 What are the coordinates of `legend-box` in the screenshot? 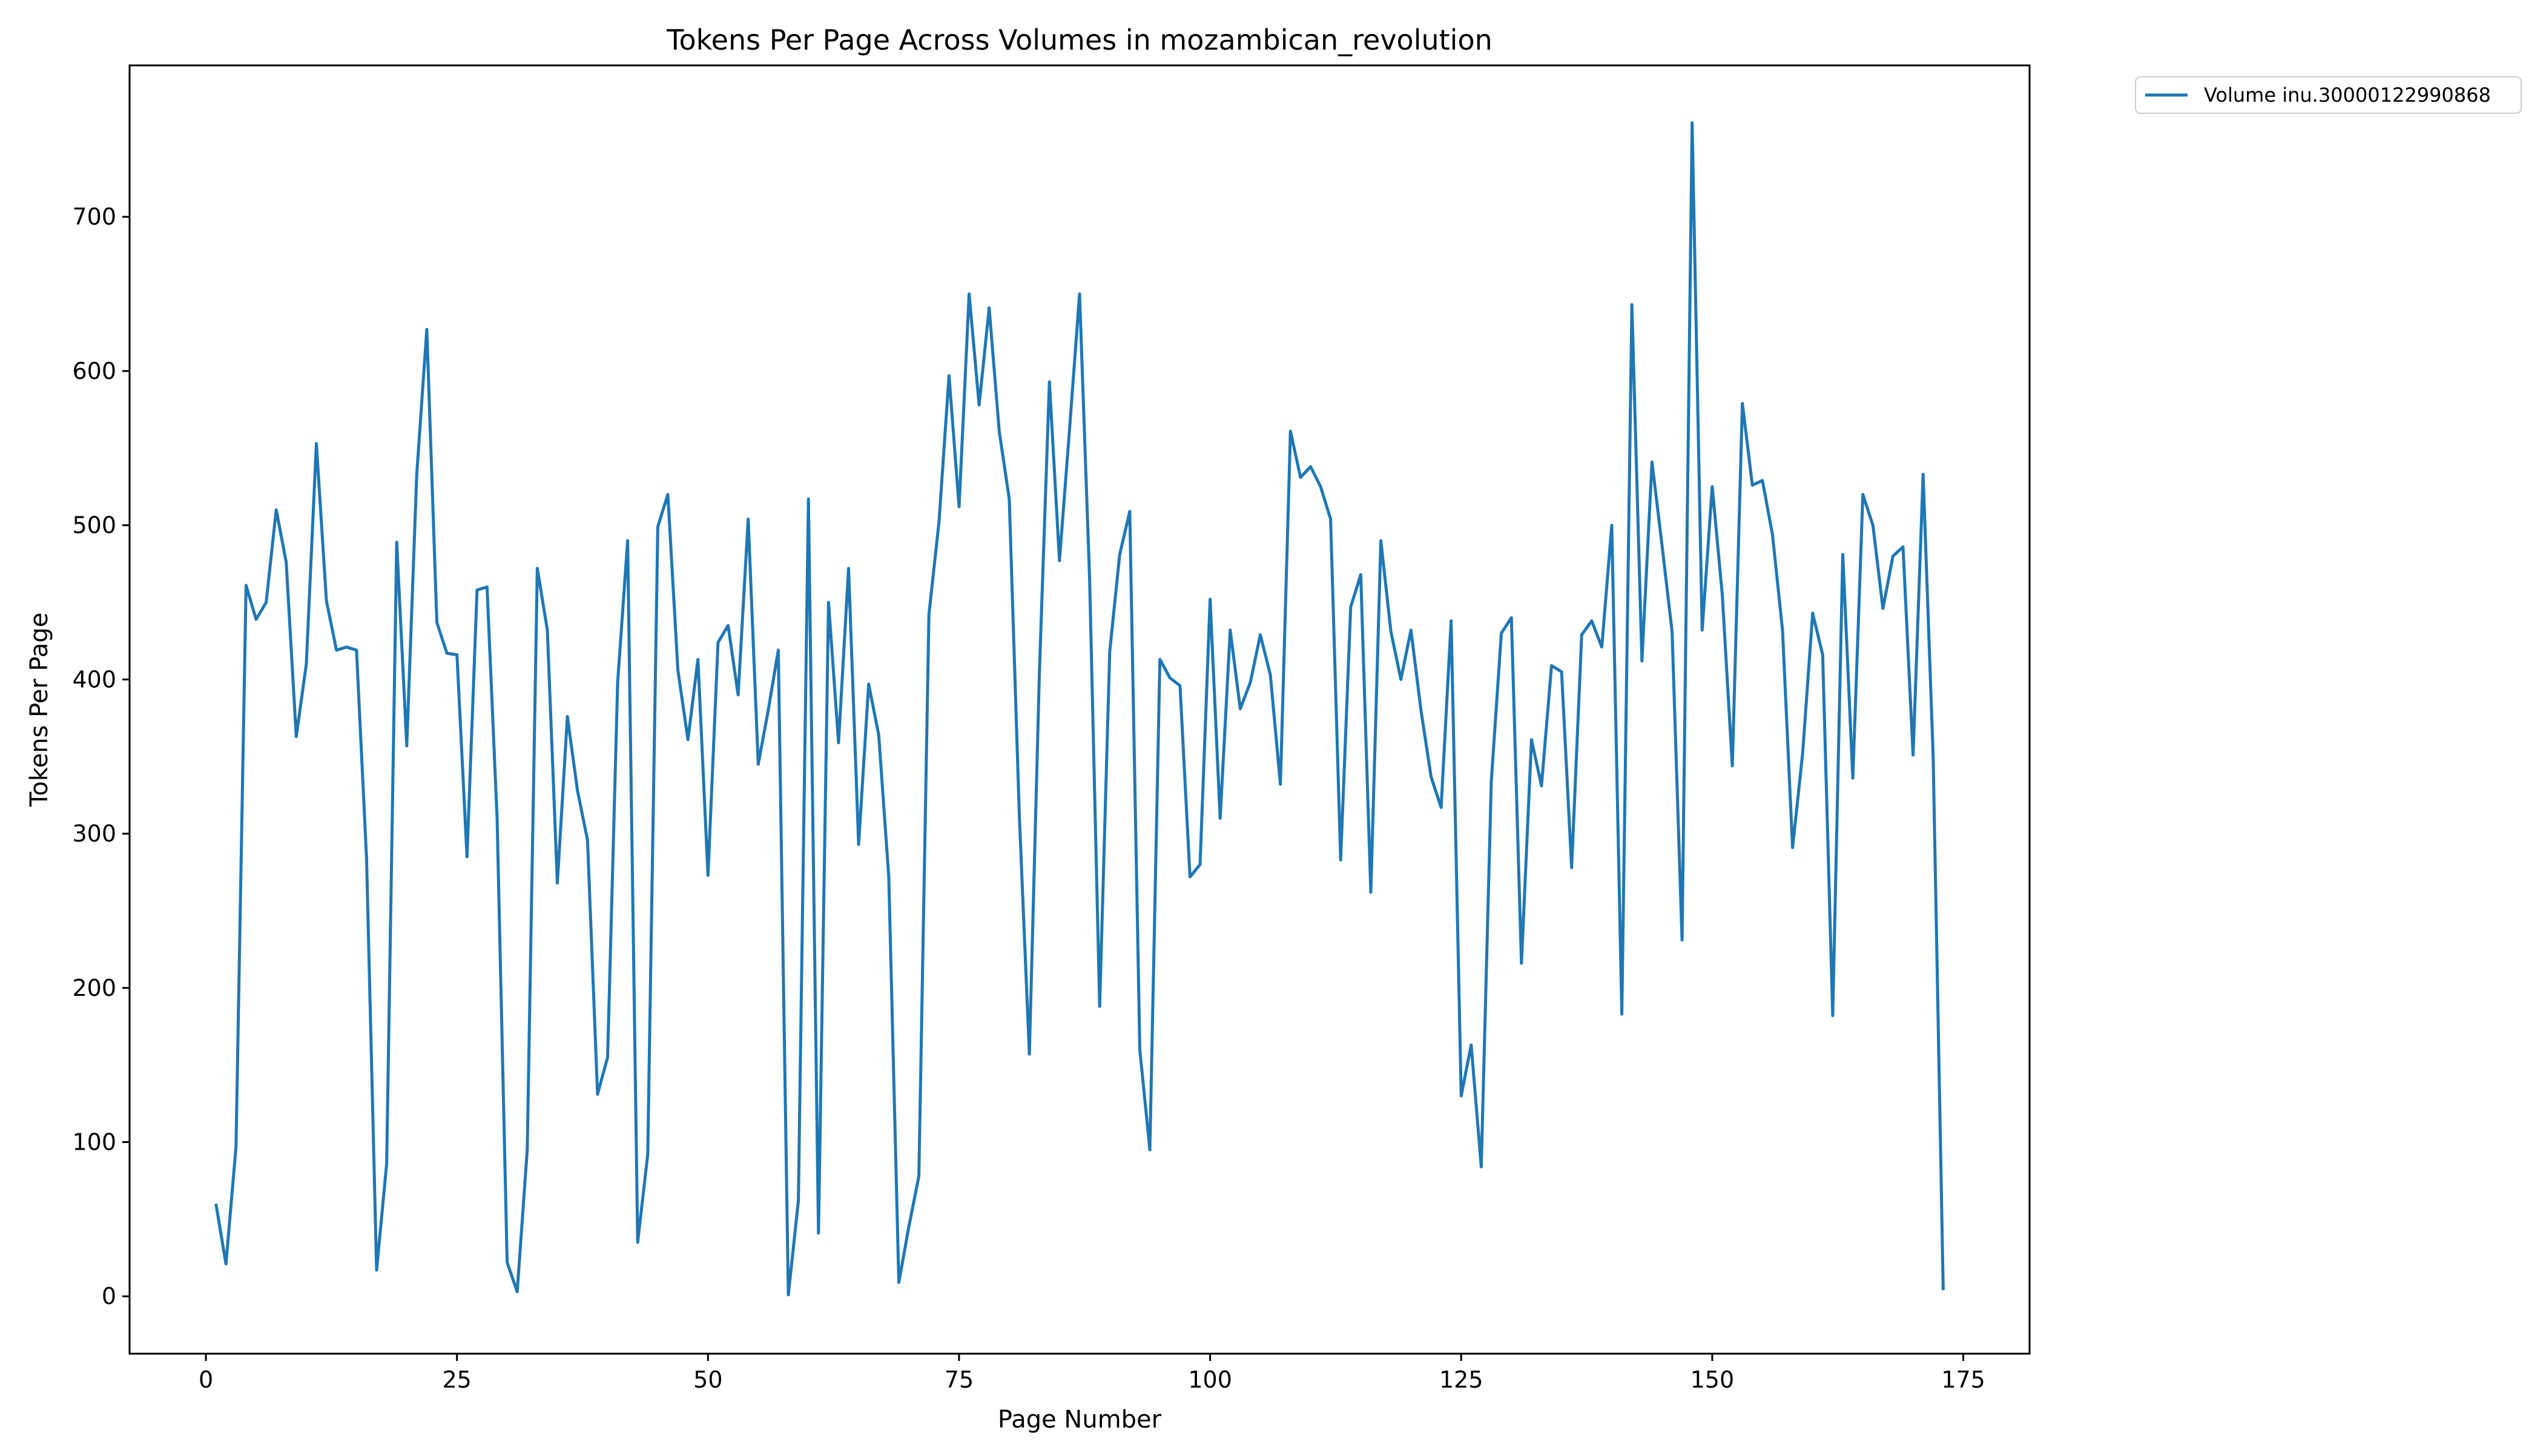 It's located at (2329, 95).